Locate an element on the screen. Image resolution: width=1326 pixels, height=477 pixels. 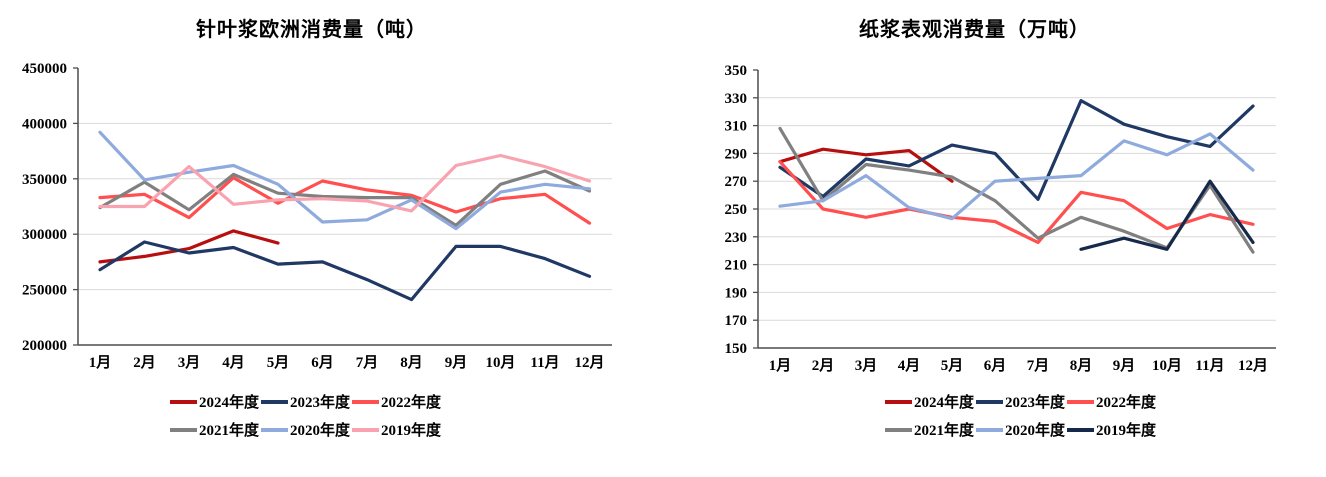
chart-title: 纸浆表观消费量（万吨） is located at coordinates (974, 30).